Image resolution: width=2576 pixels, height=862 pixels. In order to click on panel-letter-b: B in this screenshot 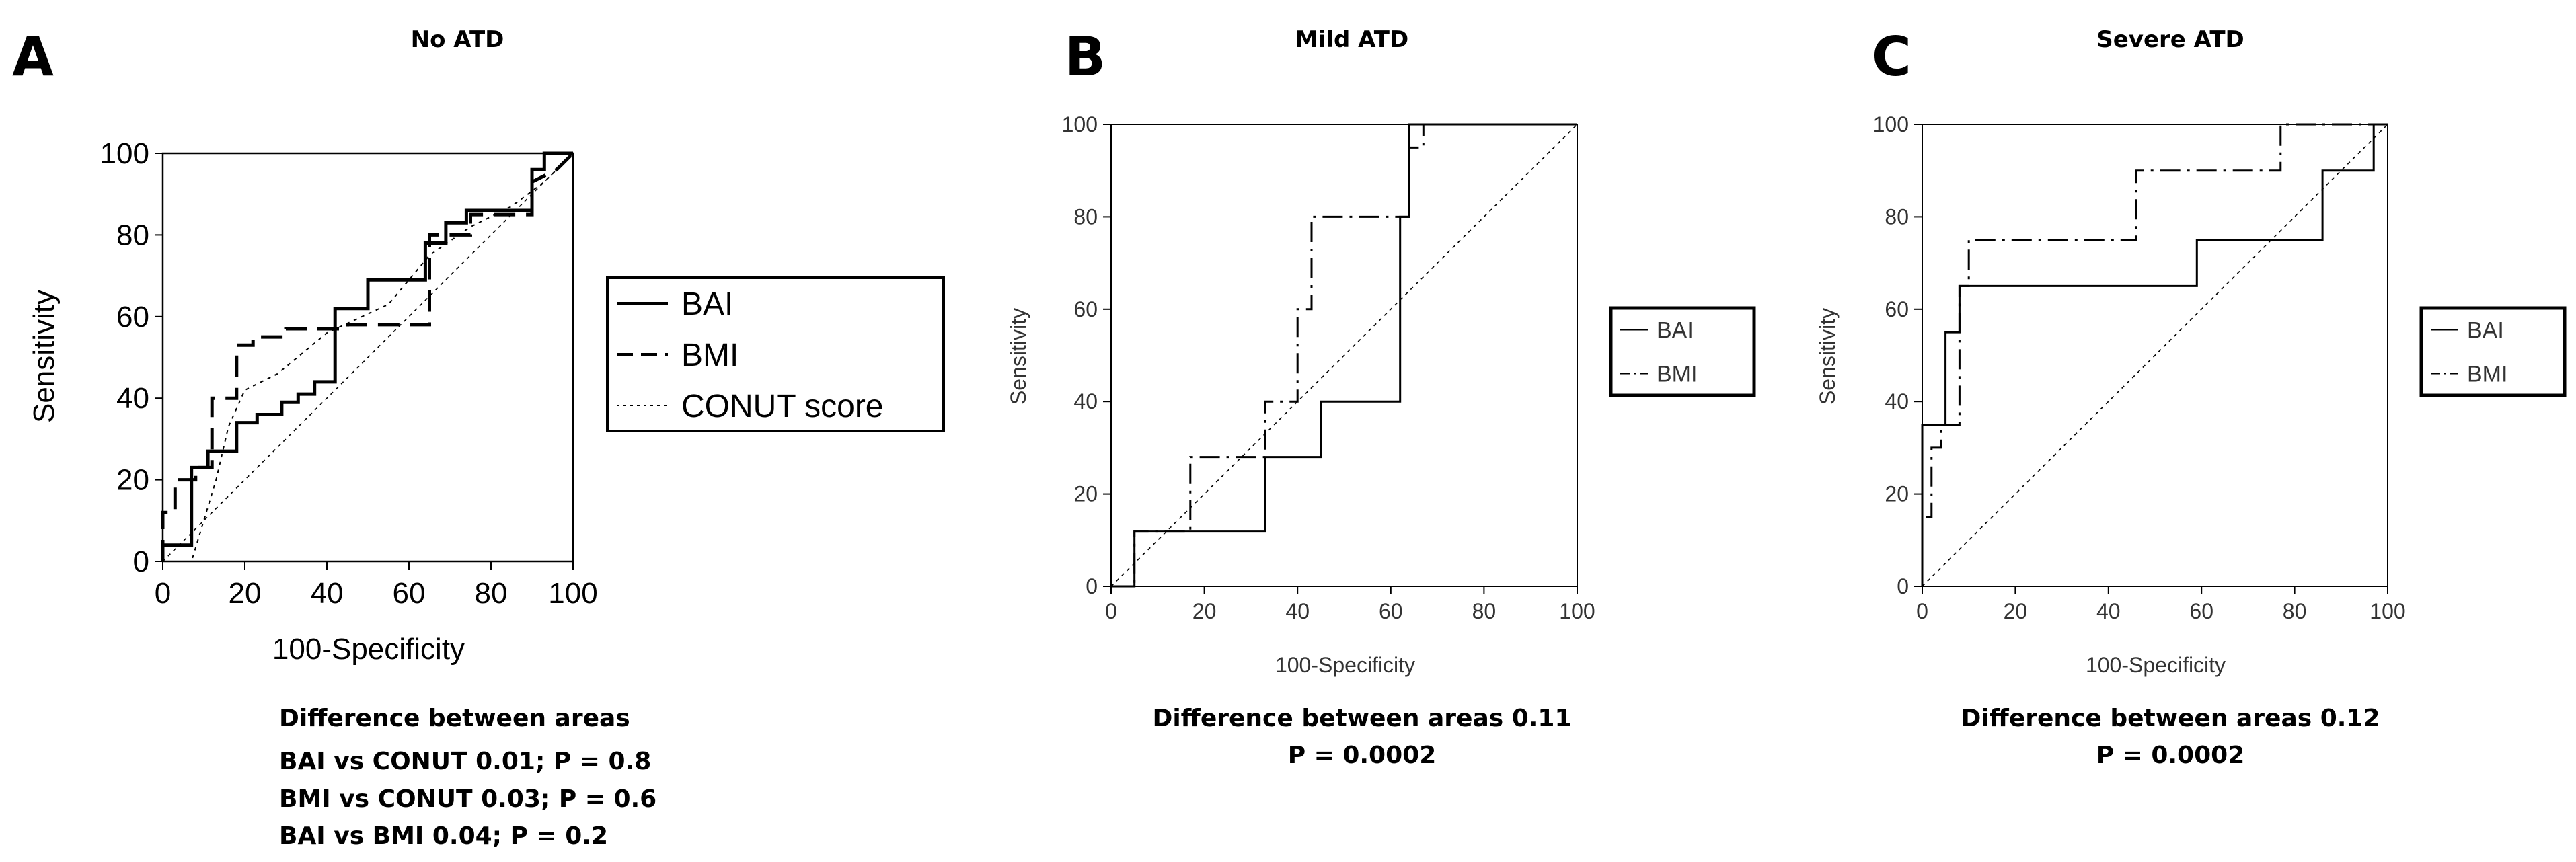, I will do `click(1085, 57)`.